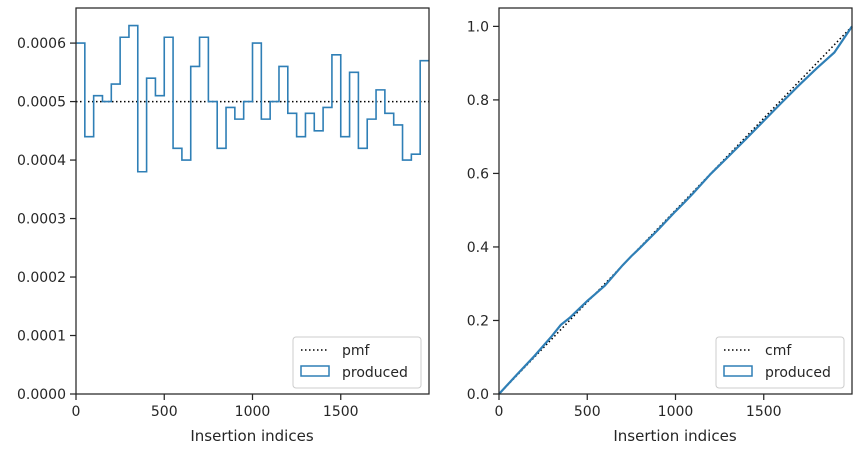  Describe the element at coordinates (674, 436) in the screenshot. I see `right-x-axis-label: Insertion indices` at that location.